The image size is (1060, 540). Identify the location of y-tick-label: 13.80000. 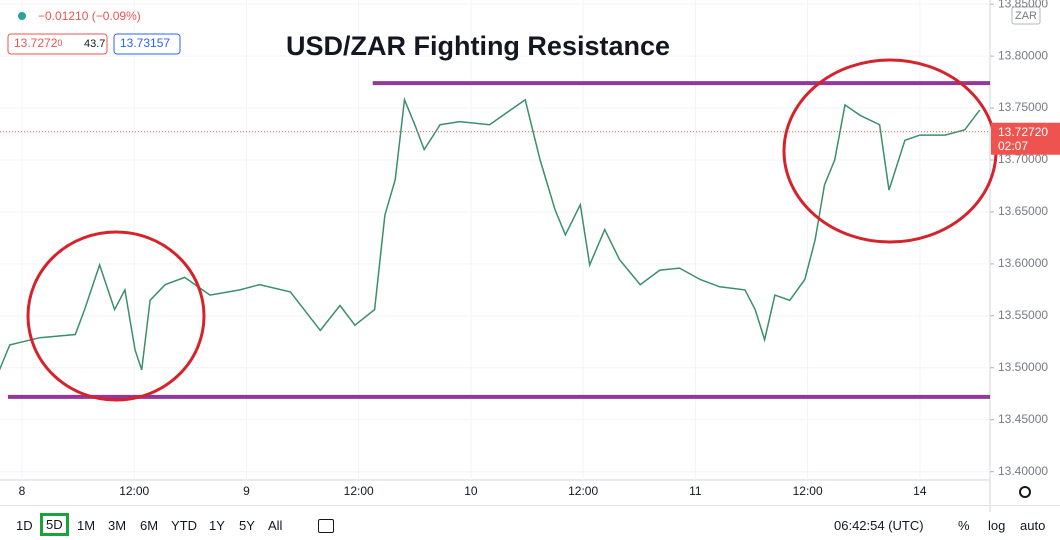
(1023, 55).